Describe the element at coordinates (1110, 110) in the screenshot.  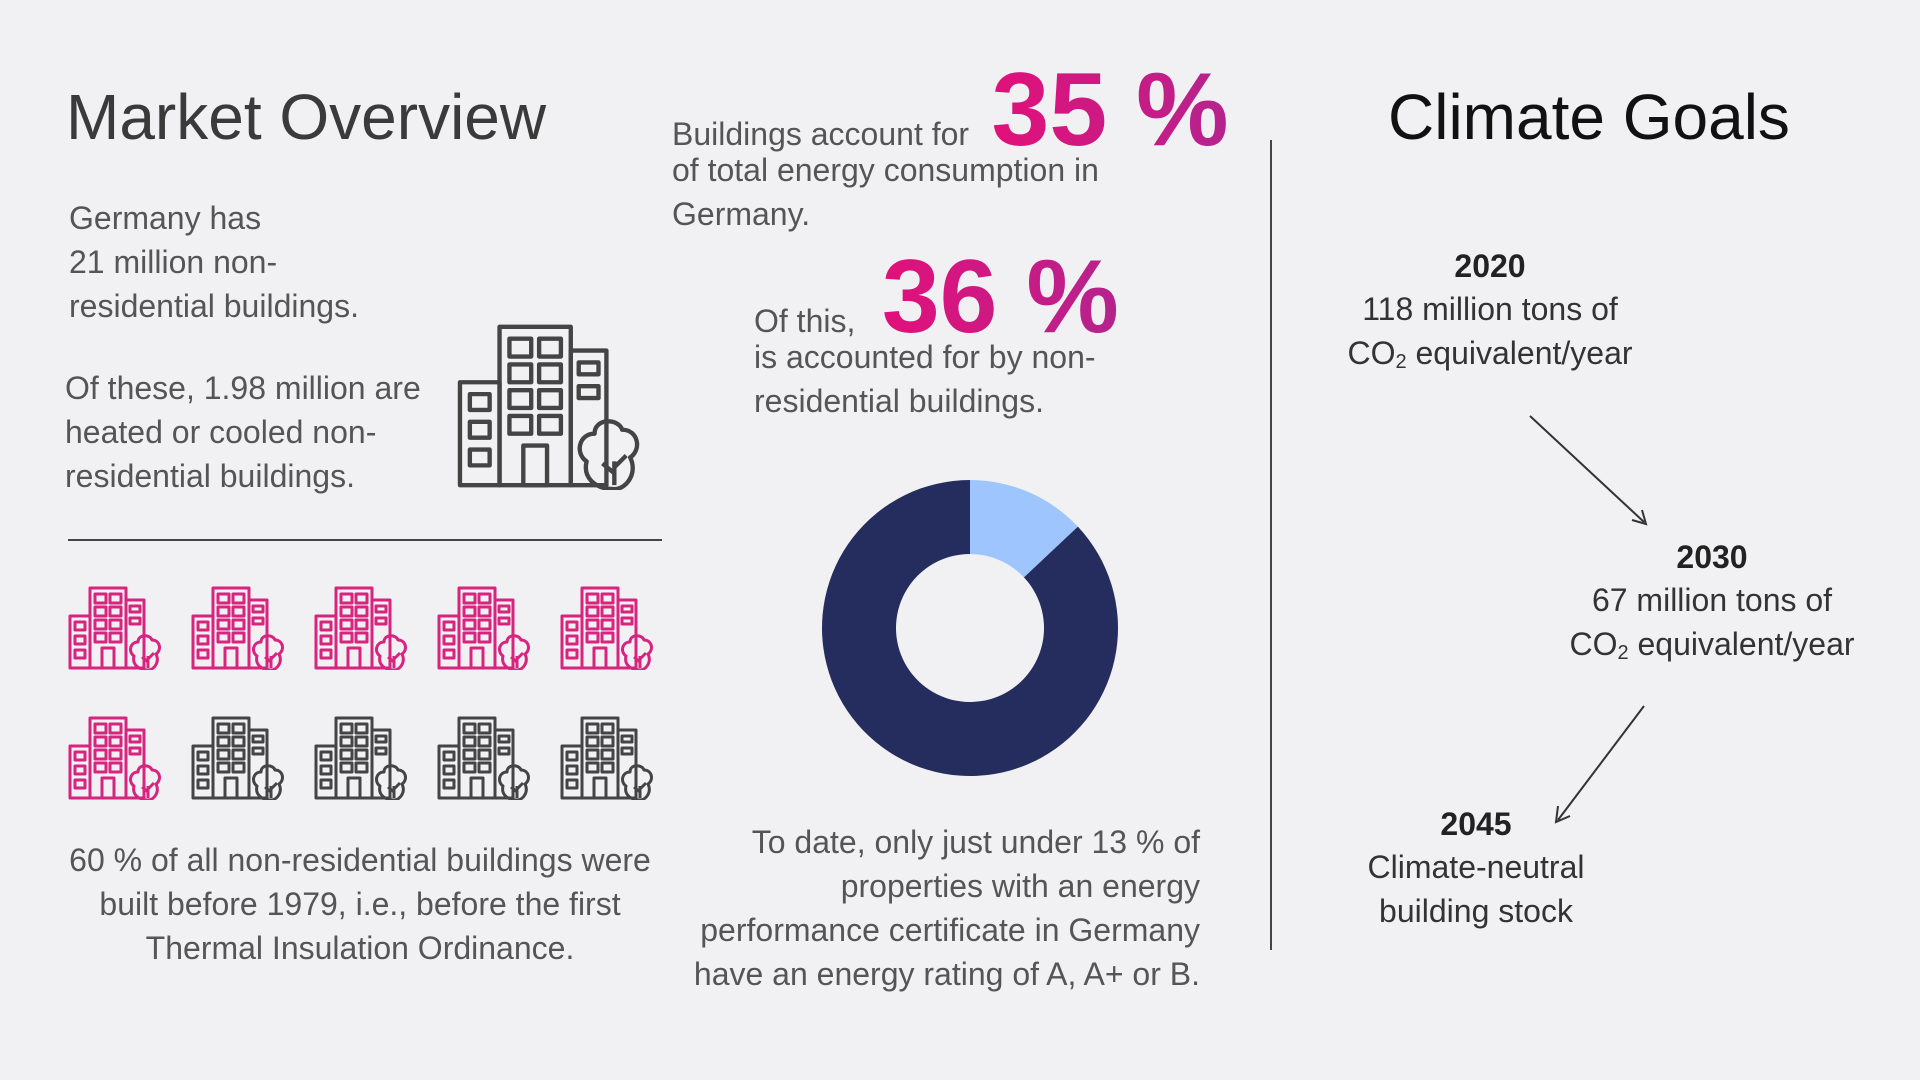
I see `share-value: 35 %` at that location.